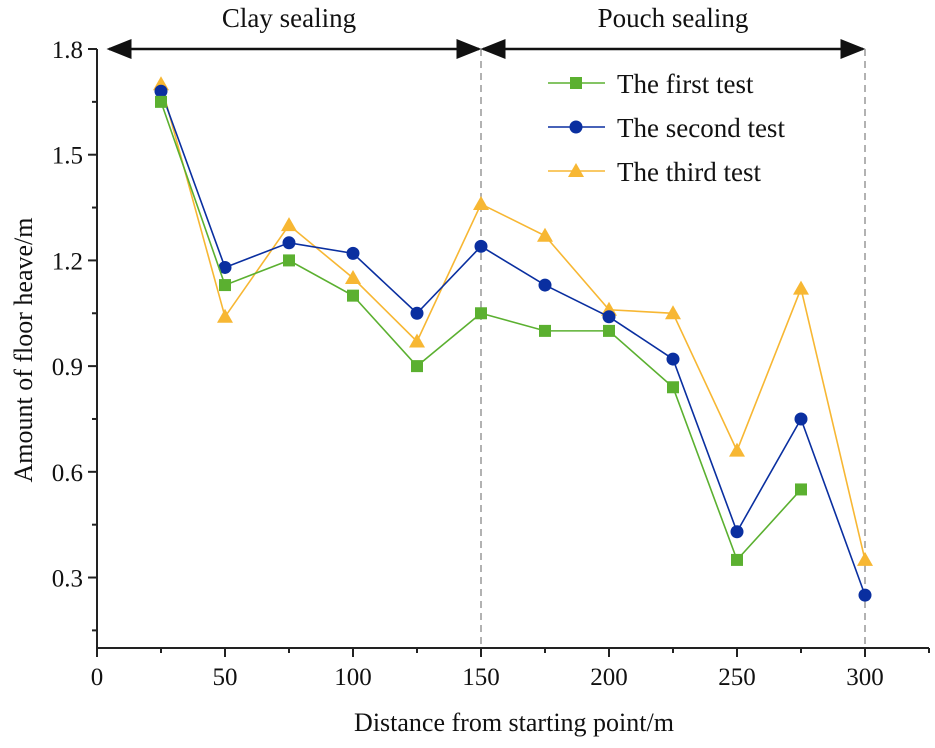 This screenshot has height=748, width=935. What do you see at coordinates (67, 579) in the screenshot?
I see `y-tick-label: 0.3` at bounding box center [67, 579].